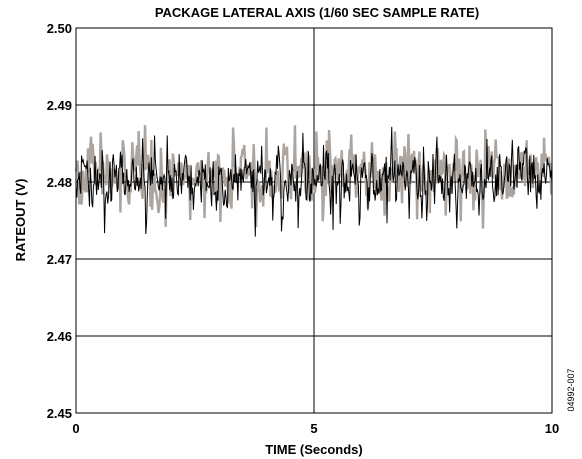  Describe the element at coordinates (59, 221) in the screenshot. I see `y-axis-ticks: 2.45 2.46 2.47 2.48 2.49 2.50` at that location.